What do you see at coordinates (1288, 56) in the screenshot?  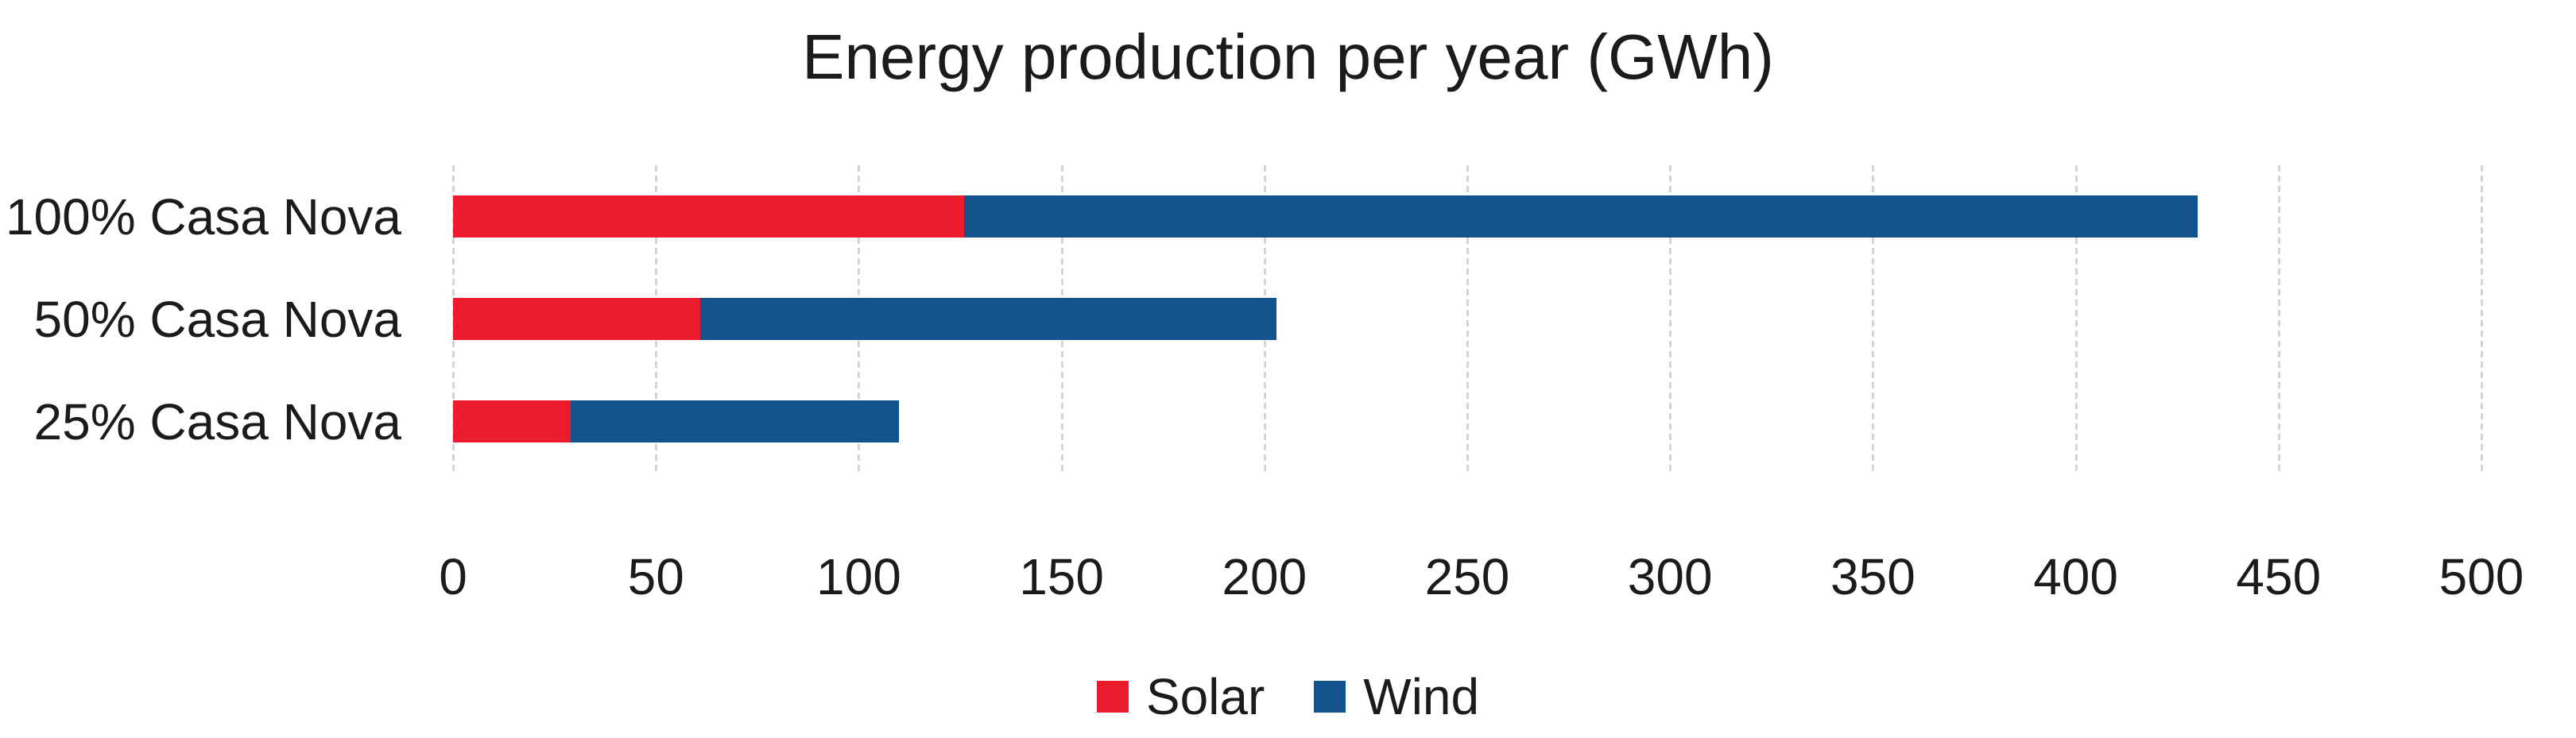 I see `chart-title: Energy production per year (GWh)` at bounding box center [1288, 56].